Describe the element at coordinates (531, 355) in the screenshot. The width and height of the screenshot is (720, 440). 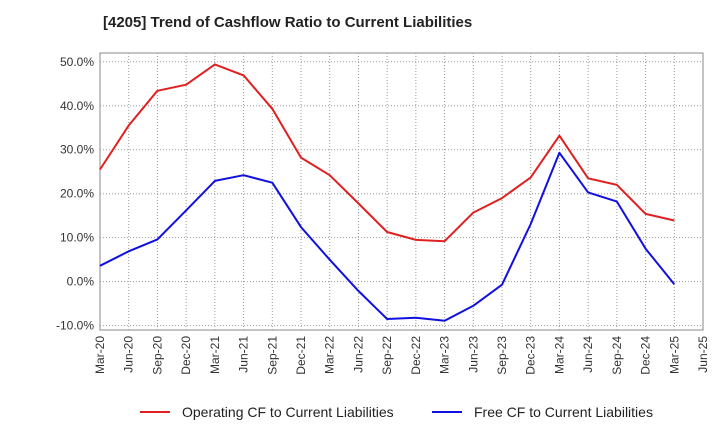
I see `x-tick-label: Dec-23` at that location.